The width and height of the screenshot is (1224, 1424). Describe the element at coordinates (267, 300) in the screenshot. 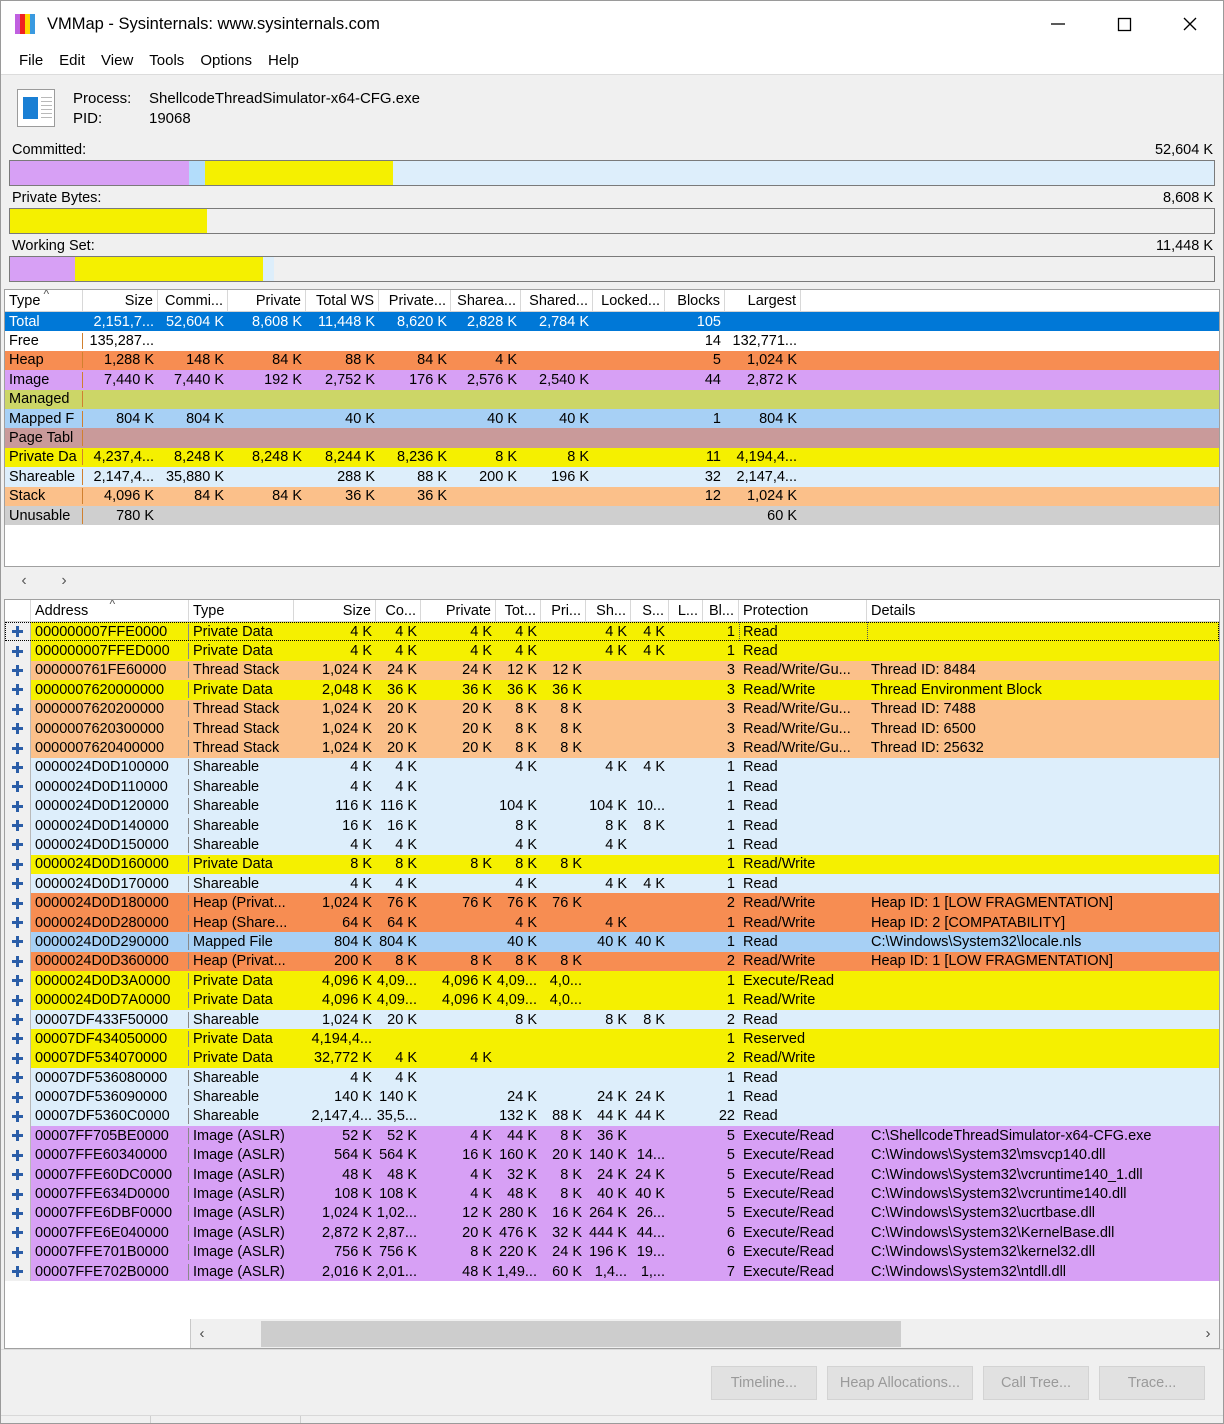

I see `summary-column-header-private: Private` at that location.